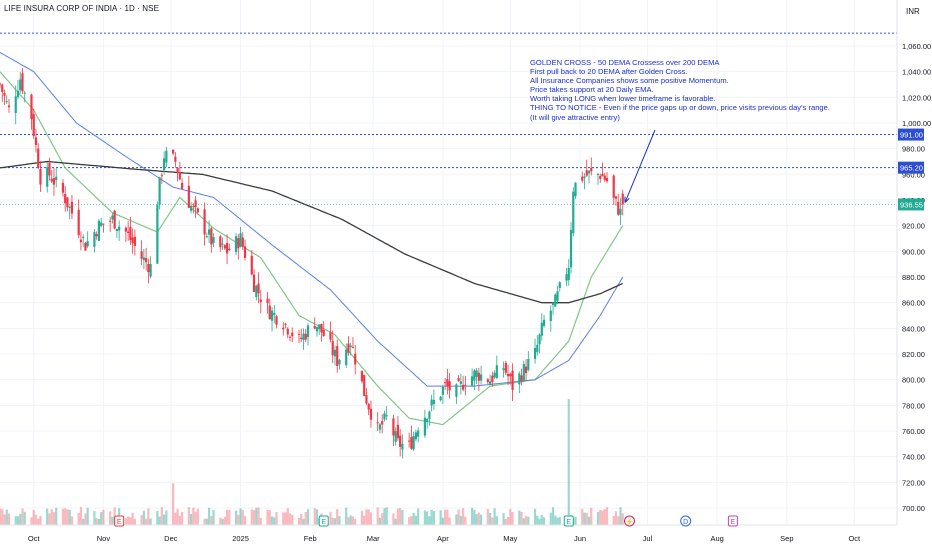 This screenshot has width=932, height=550. Describe the element at coordinates (373, 538) in the screenshot. I see `x-tick-label: Mar` at that location.